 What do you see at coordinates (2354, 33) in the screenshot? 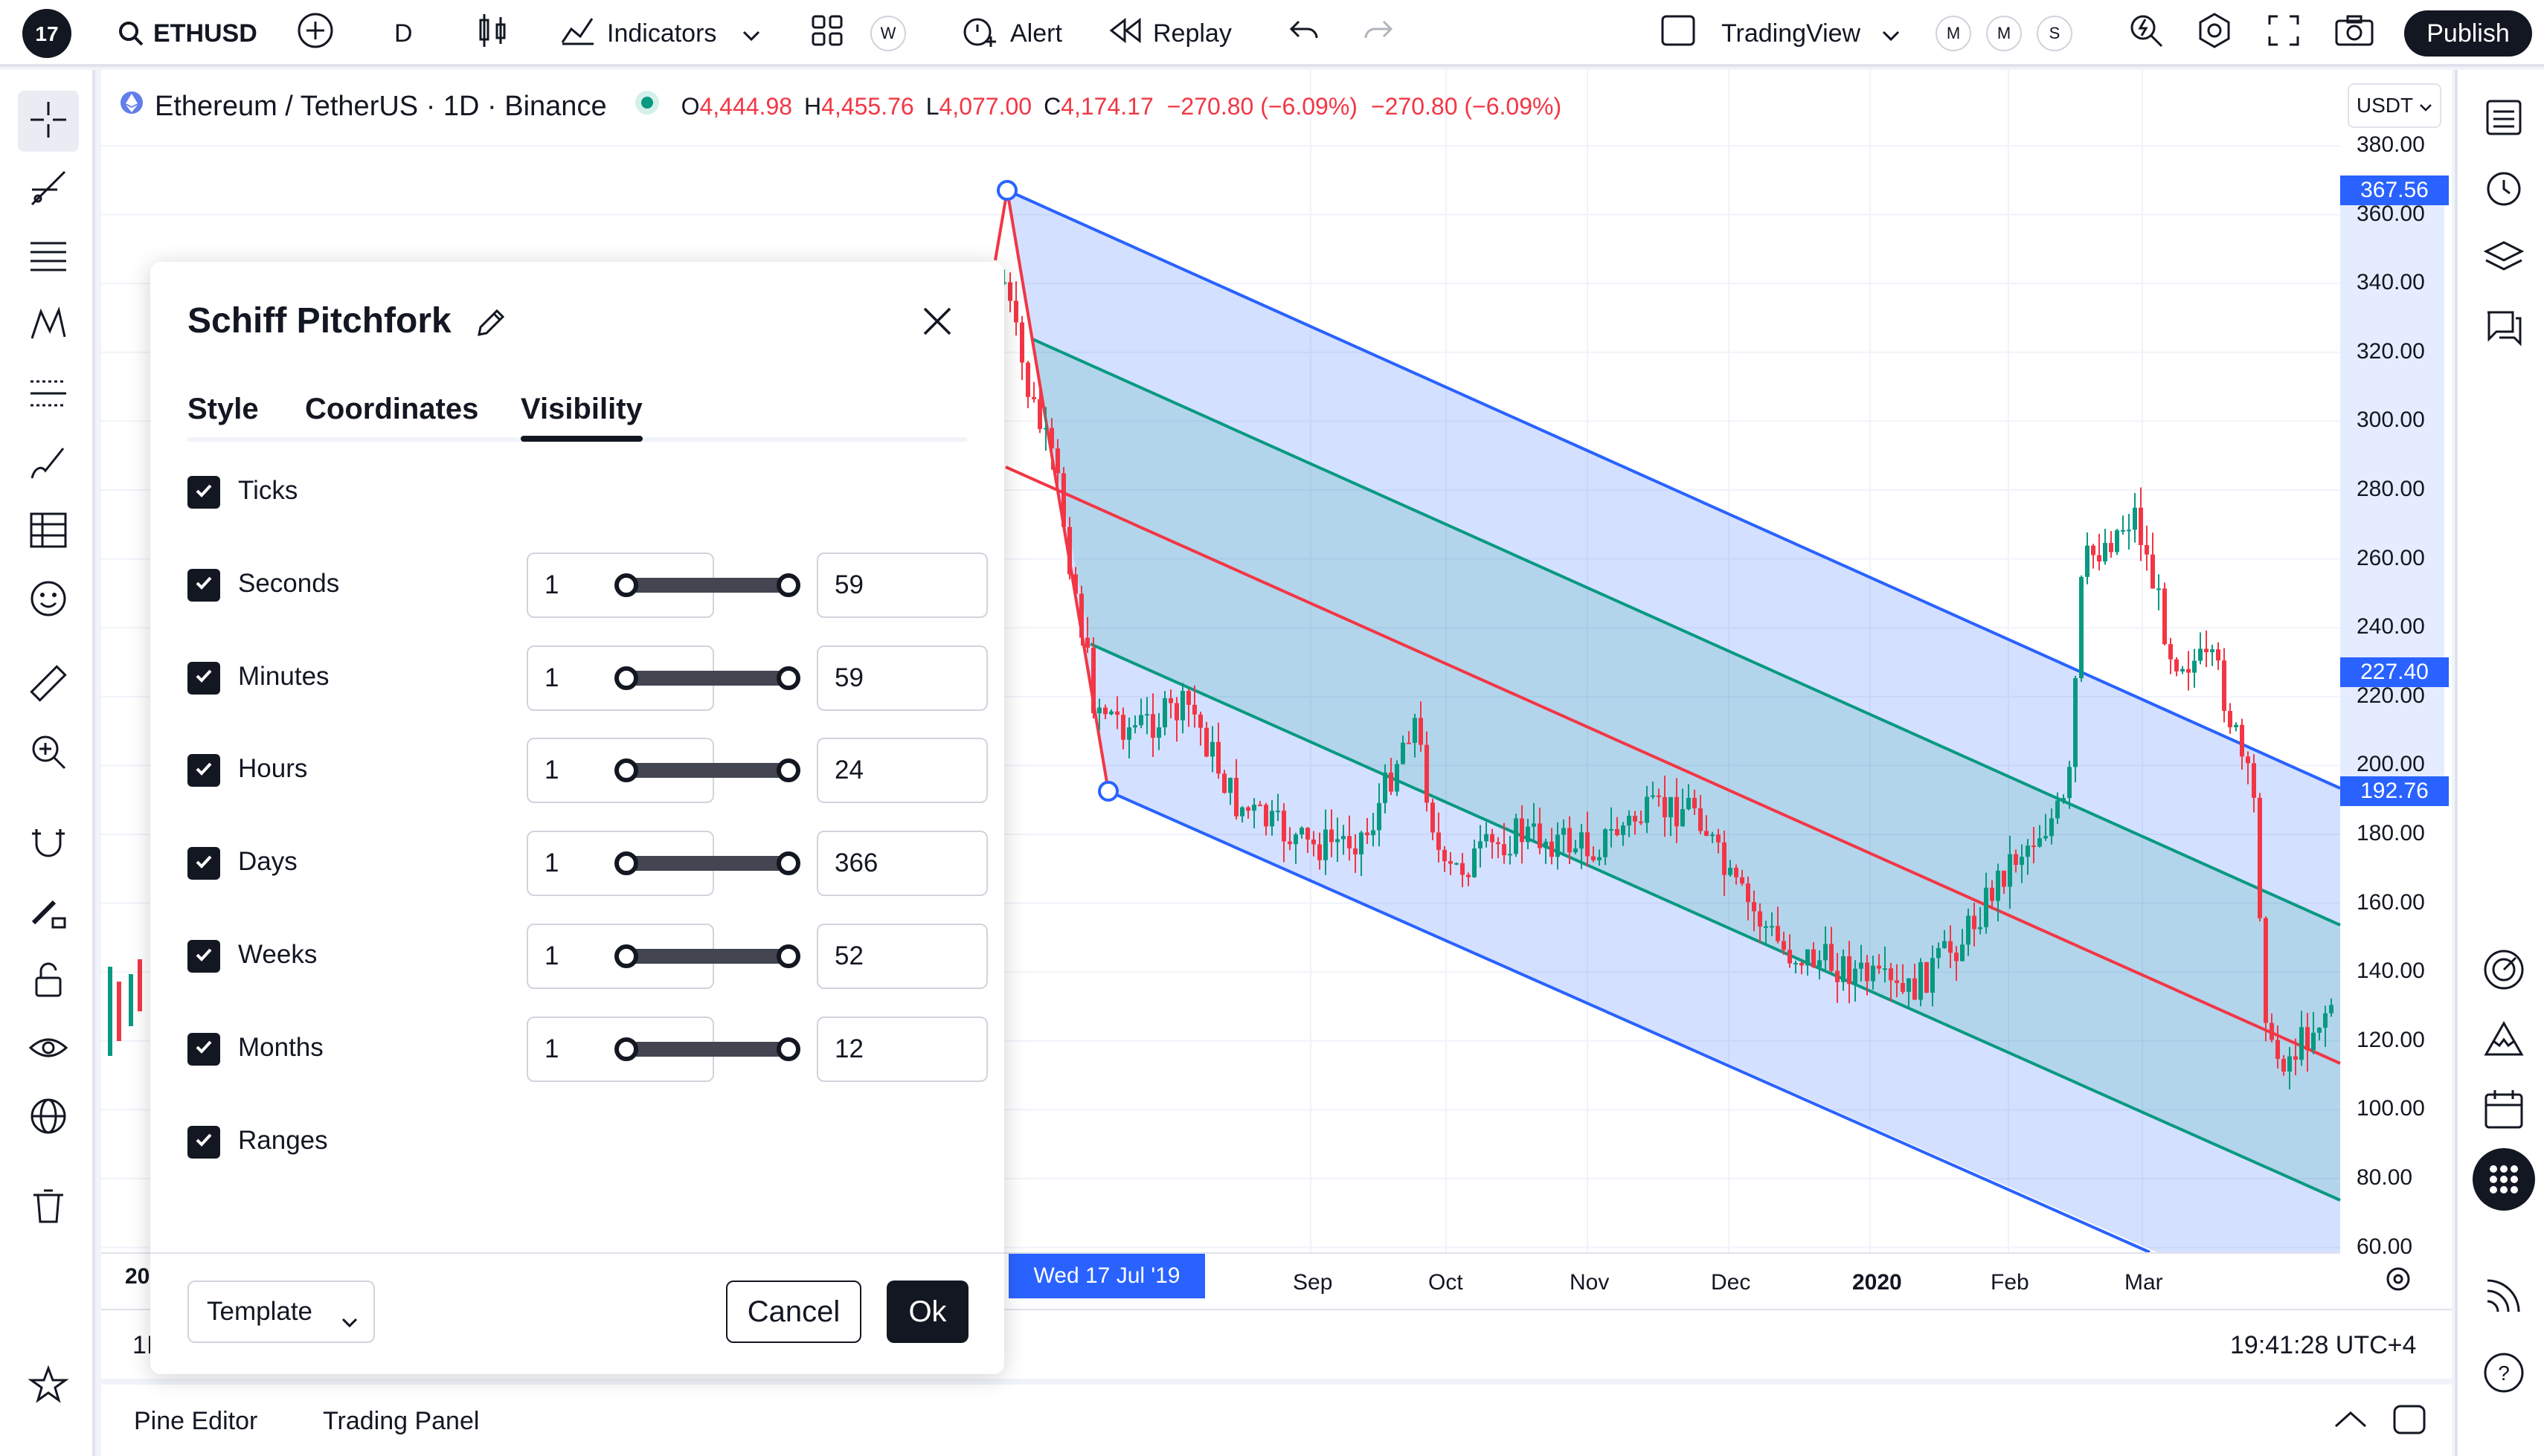
I see `snapshot-button` at bounding box center [2354, 33].